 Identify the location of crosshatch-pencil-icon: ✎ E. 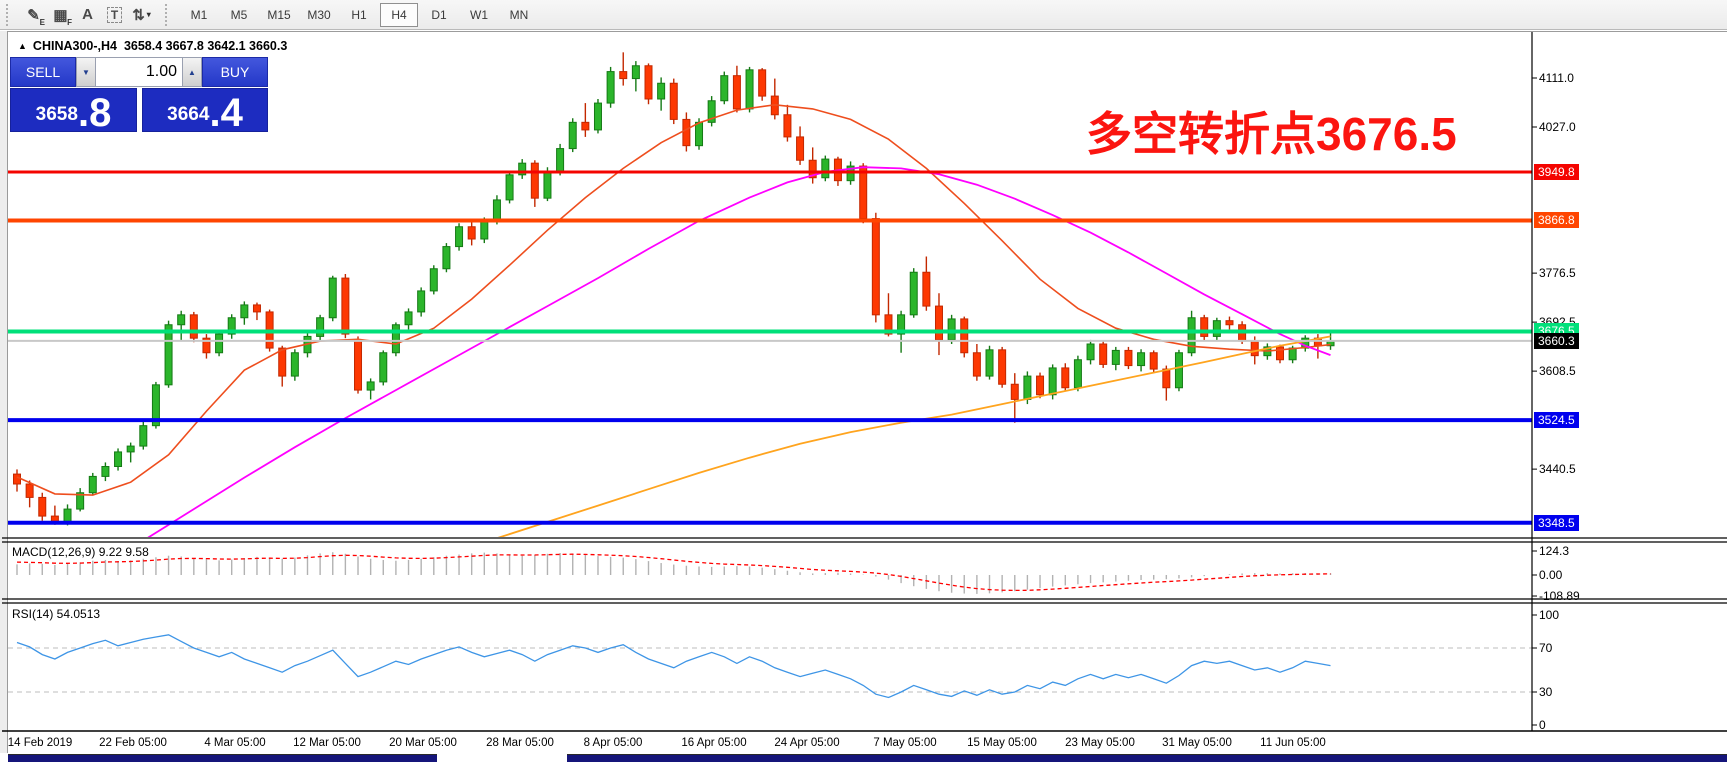
(36, 16).